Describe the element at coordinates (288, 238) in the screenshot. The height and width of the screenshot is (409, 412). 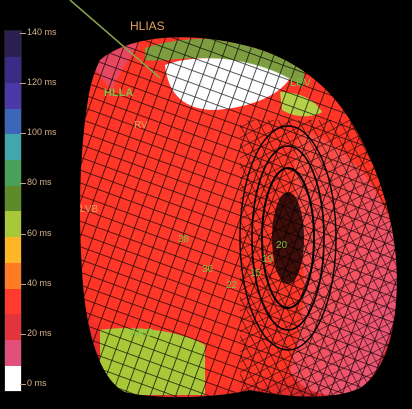
I see `valve-opening` at that location.